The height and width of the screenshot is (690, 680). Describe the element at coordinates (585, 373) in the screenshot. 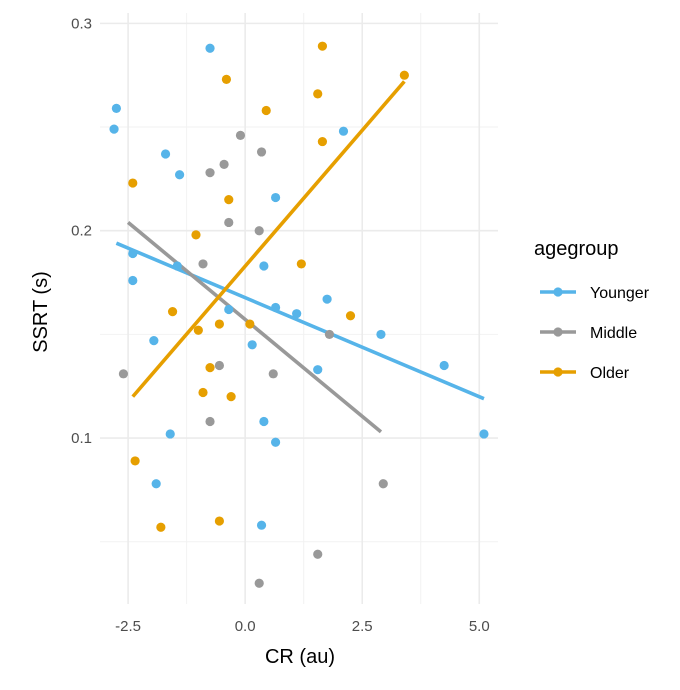

I see `legend-item-older: Older` at that location.